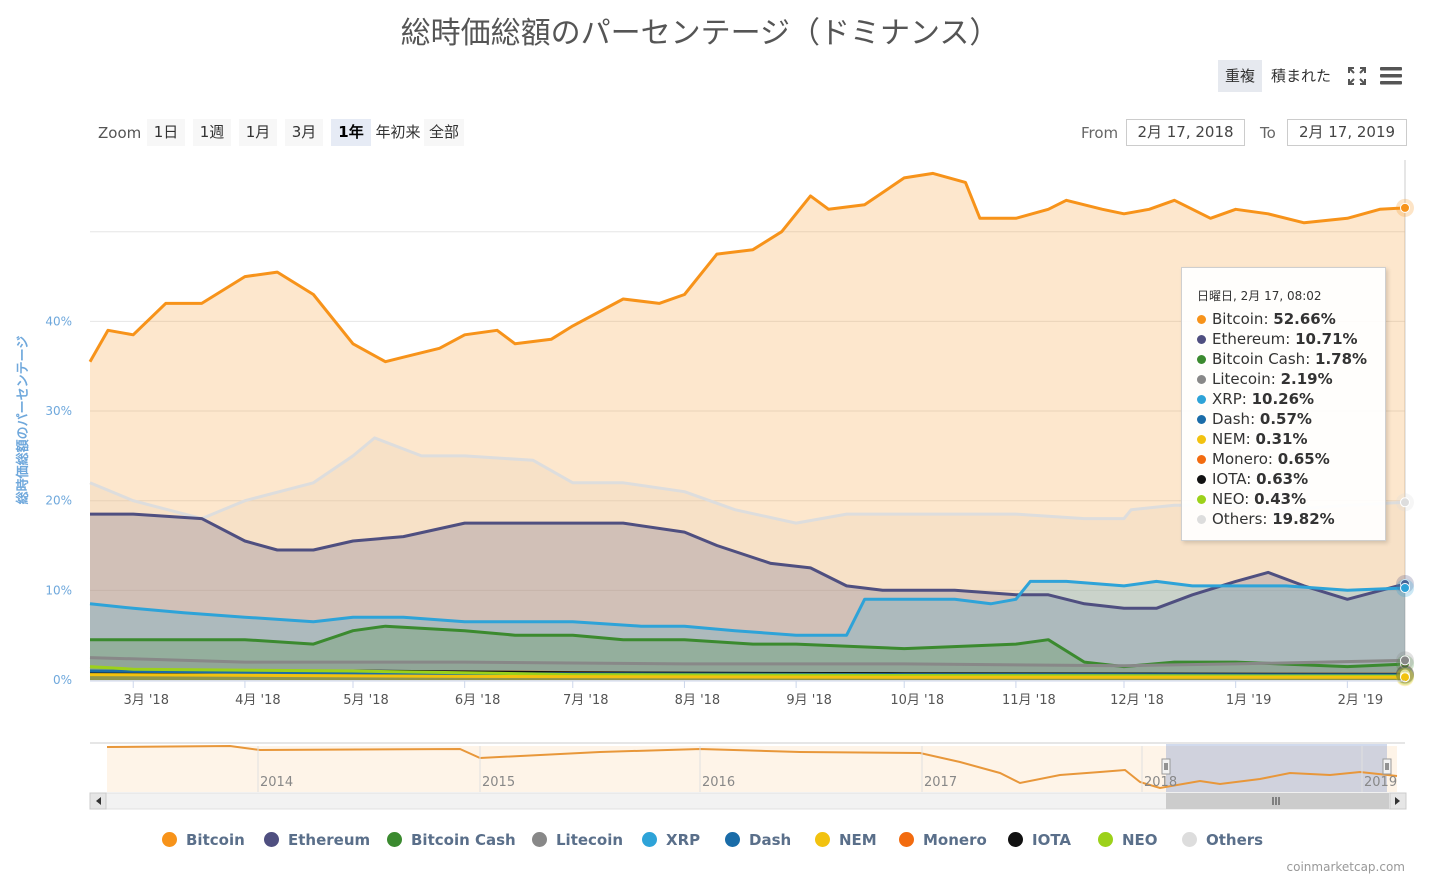  Describe the element at coordinates (1240, 459) in the screenshot. I see `tooltip-series-name: Monero` at that location.